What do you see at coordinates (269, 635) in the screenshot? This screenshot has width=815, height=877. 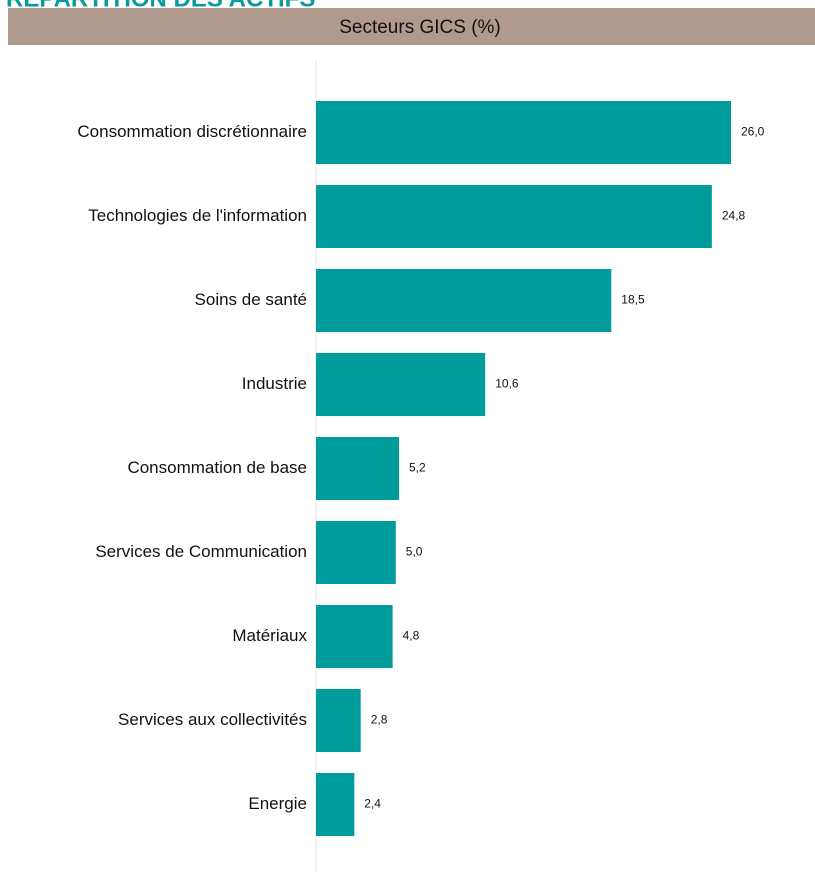 I see `y-tick-label: Matériaux` at bounding box center [269, 635].